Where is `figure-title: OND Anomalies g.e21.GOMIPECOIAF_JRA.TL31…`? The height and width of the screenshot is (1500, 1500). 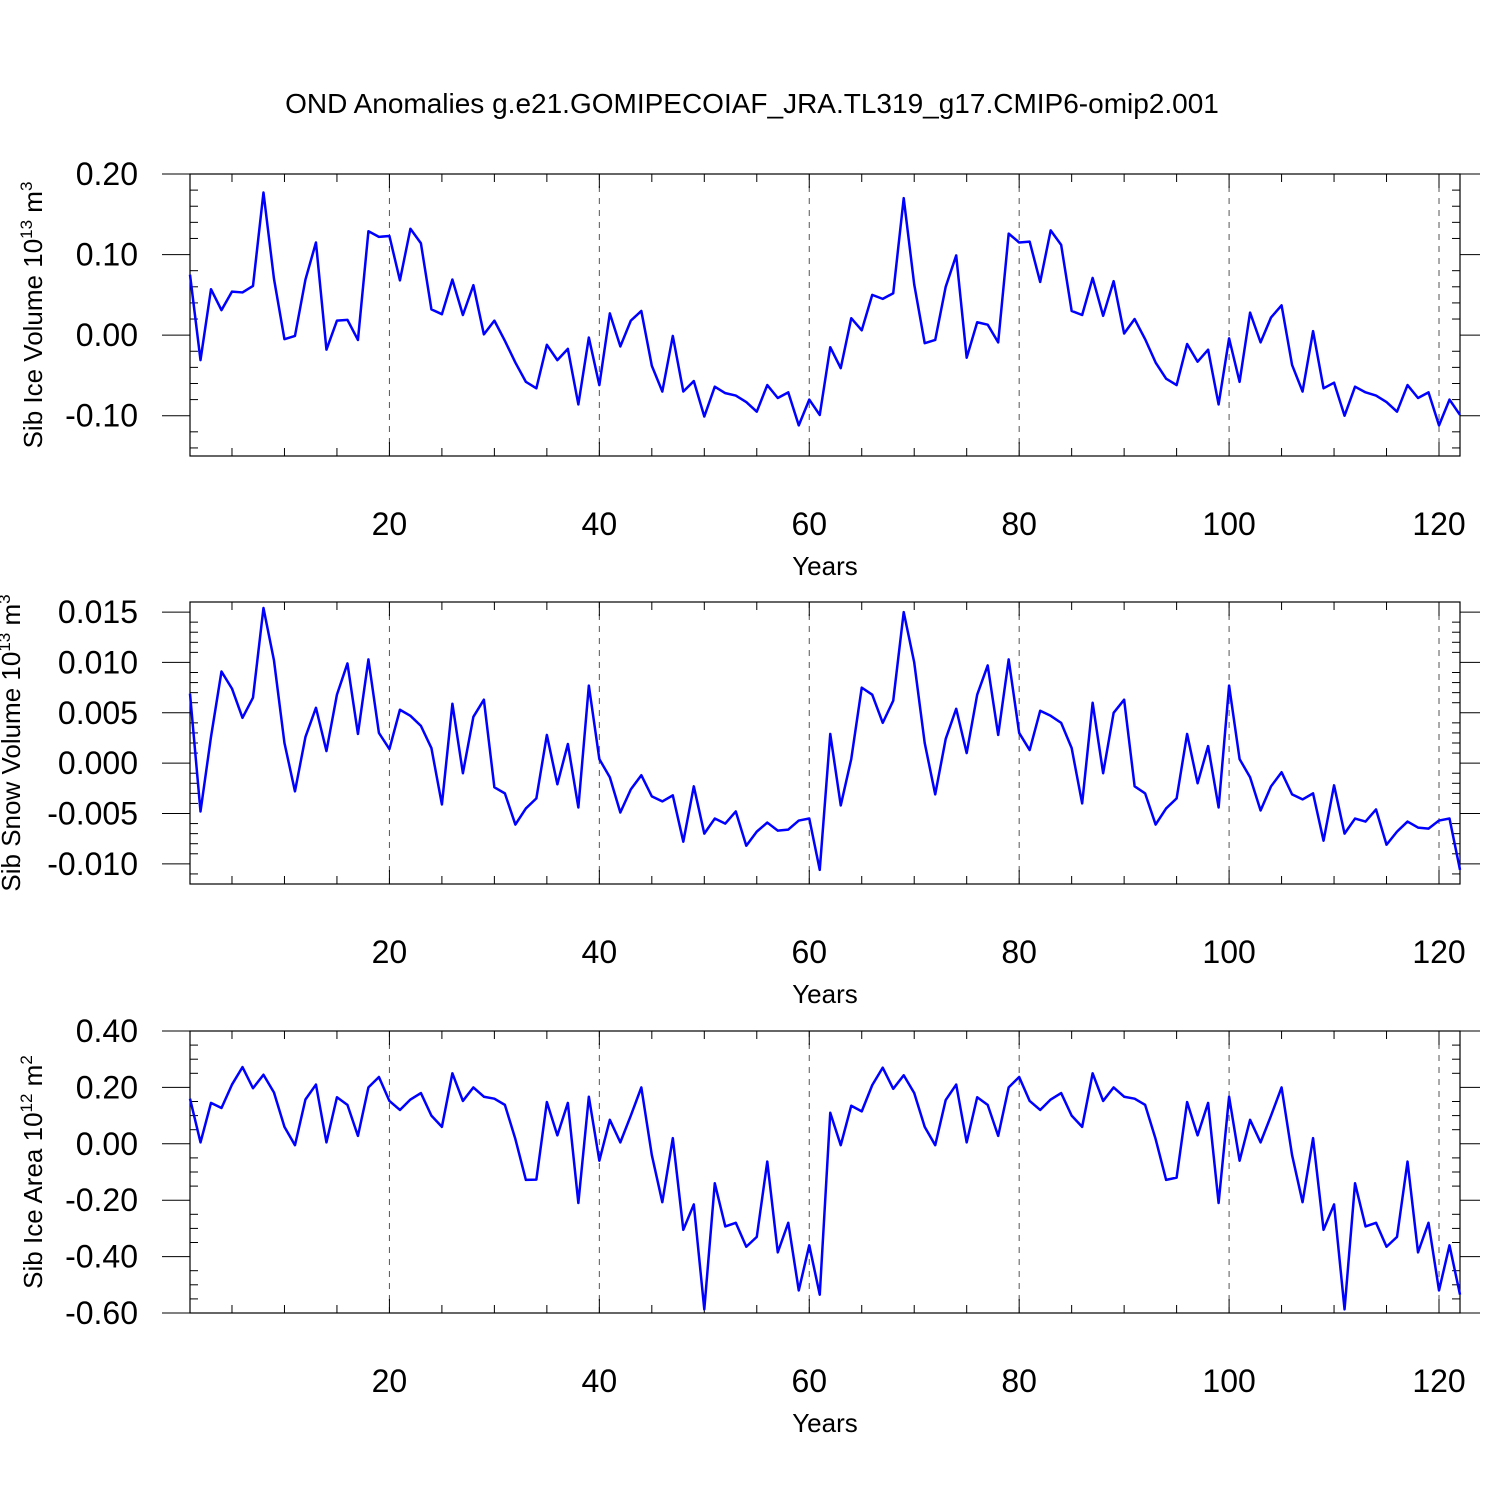 figure-title: OND Anomalies g.e21.GOMIPECOIAF_JRA.TL31… is located at coordinates (752, 103).